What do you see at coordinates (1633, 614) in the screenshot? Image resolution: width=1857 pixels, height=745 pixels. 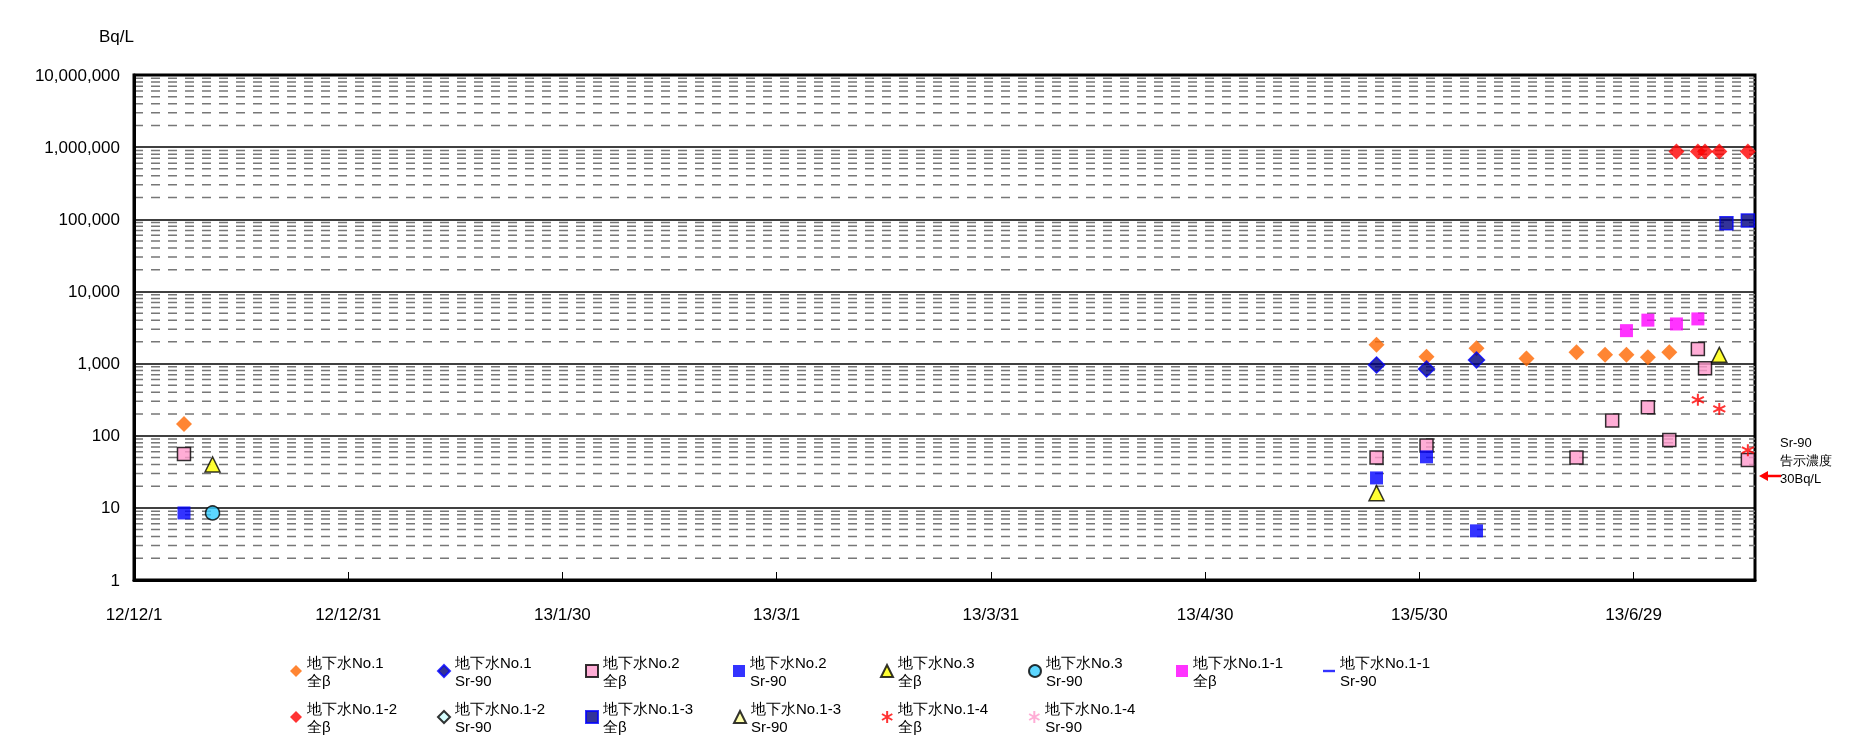 I see `x-tick-label: 13/6/29` at bounding box center [1633, 614].